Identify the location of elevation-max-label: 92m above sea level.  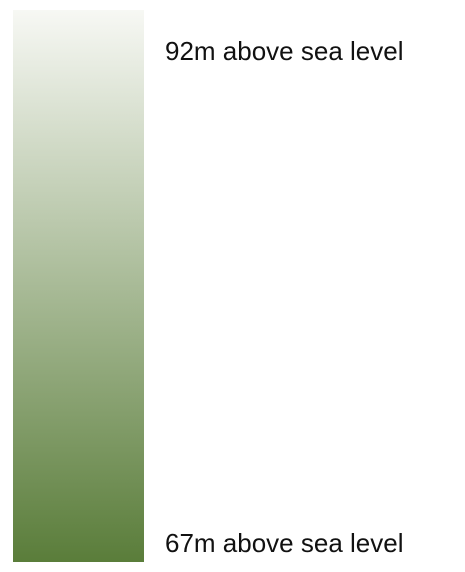
(284, 51).